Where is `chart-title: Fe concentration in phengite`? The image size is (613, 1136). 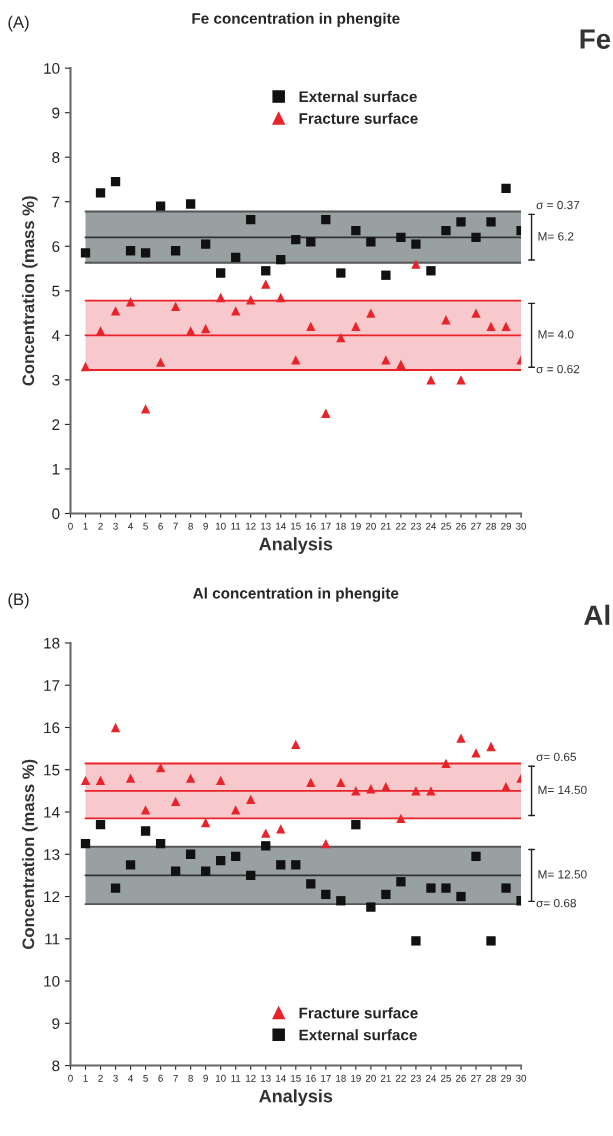
chart-title: Fe concentration in phengite is located at coordinates (296, 19).